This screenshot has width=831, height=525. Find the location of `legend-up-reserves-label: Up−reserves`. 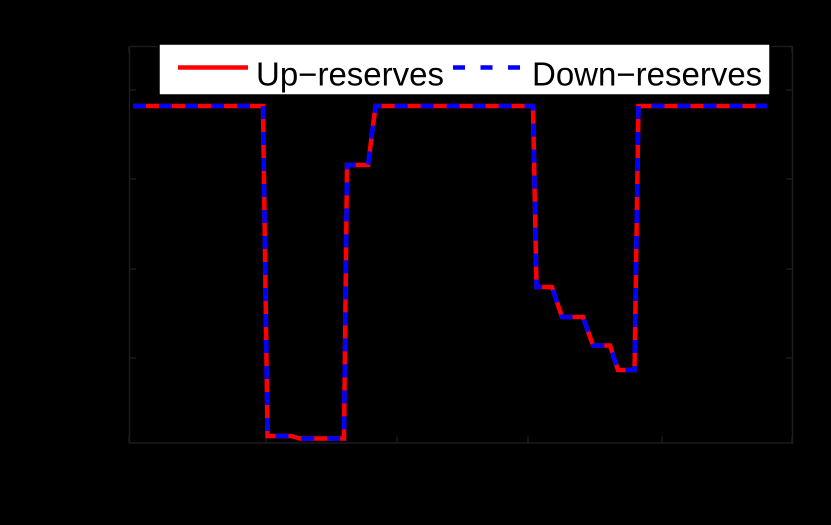

legend-up-reserves-label: Up−reserves is located at coordinates (350, 74).